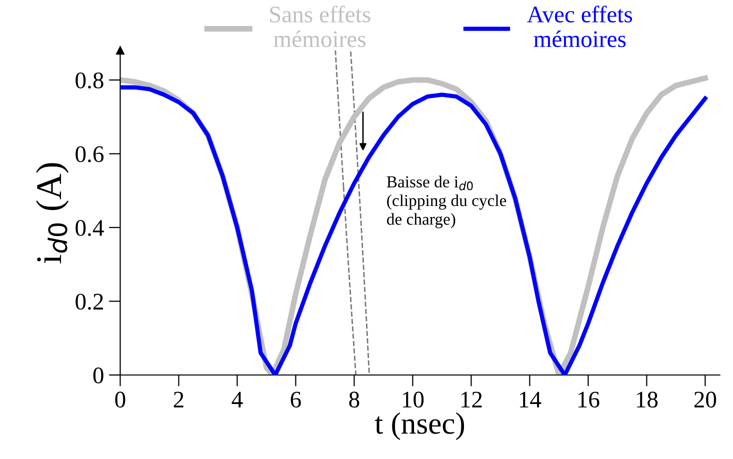  Describe the element at coordinates (354, 400) in the screenshot. I see `x-tick-label: 8` at that location.